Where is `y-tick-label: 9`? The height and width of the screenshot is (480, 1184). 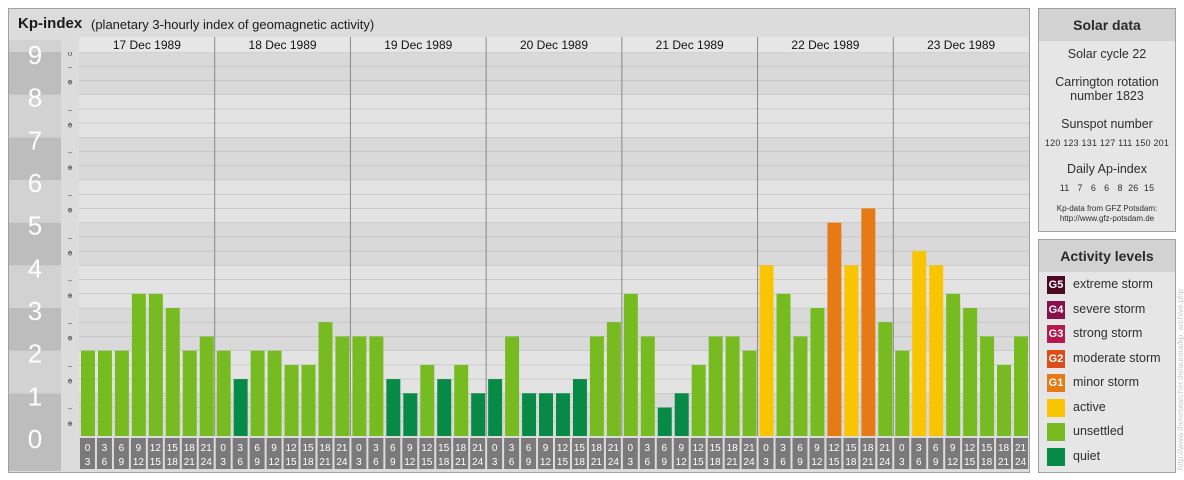 y-tick-label: 9 is located at coordinates (35, 55).